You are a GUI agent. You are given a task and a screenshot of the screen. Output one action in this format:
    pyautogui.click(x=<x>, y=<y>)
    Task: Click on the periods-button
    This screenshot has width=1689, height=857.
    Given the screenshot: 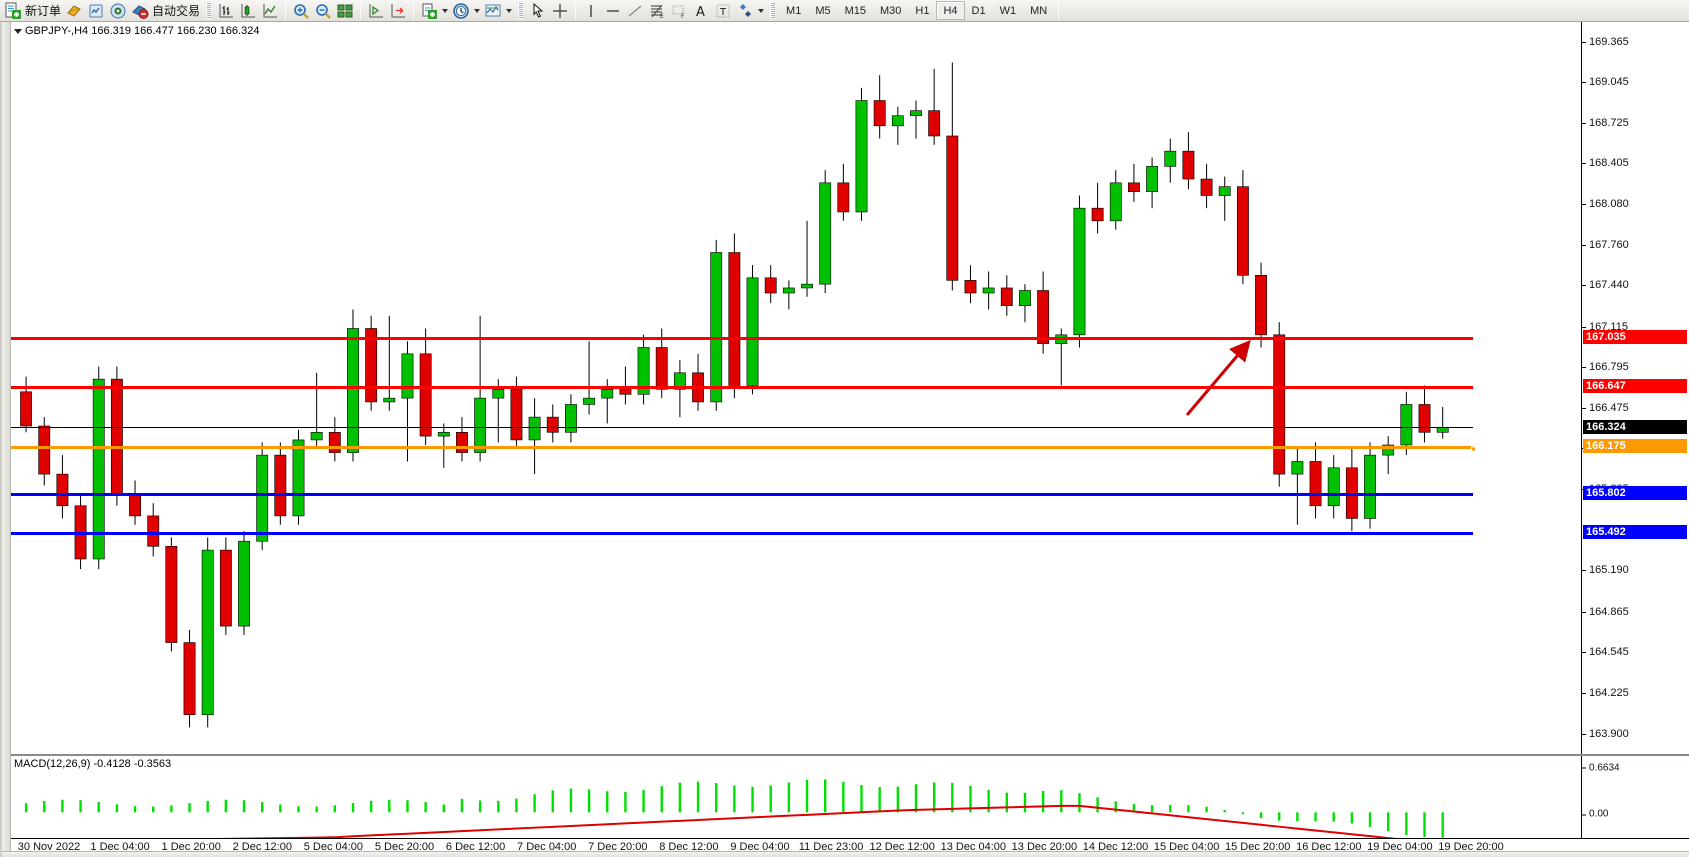 What is the action you would take?
    pyautogui.click(x=466, y=11)
    